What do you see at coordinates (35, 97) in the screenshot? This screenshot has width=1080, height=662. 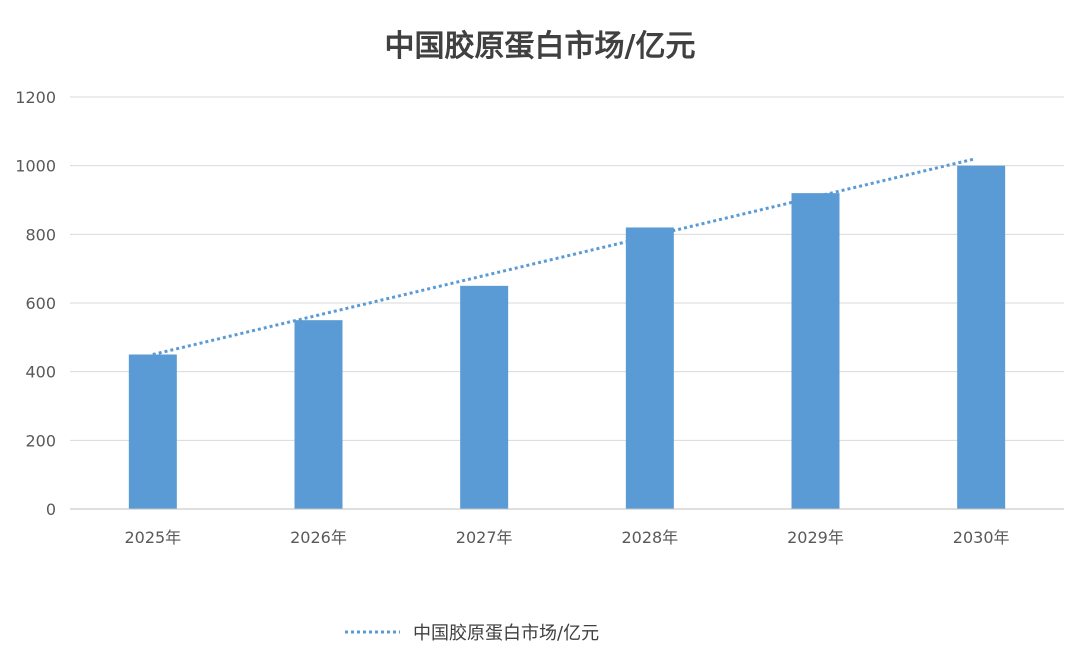 I see `y-tick-label: 1200` at bounding box center [35, 97].